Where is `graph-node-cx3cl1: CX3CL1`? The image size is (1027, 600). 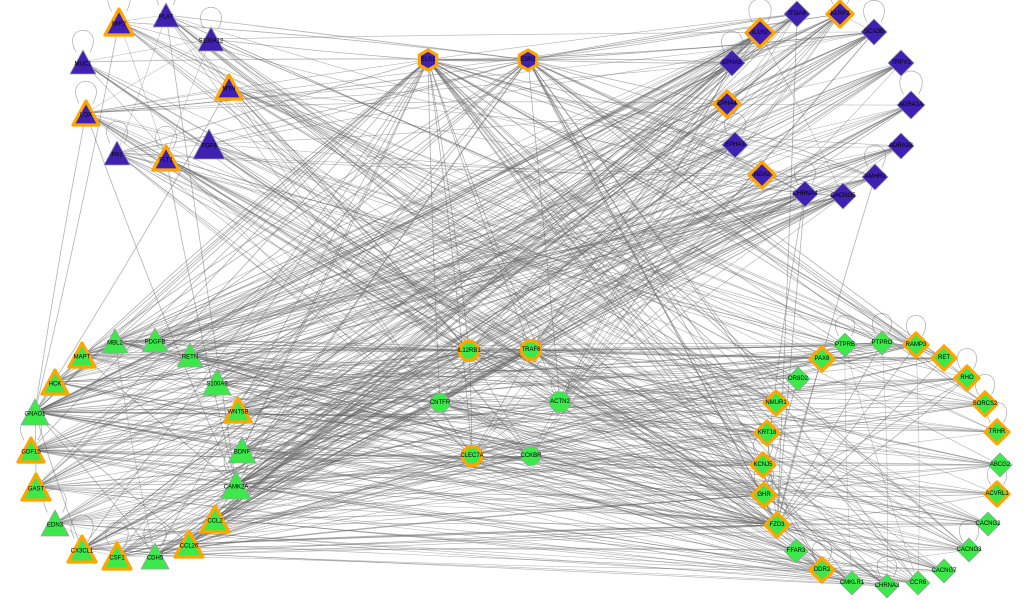 graph-node-cx3cl1: CX3CL1 is located at coordinates (82, 549).